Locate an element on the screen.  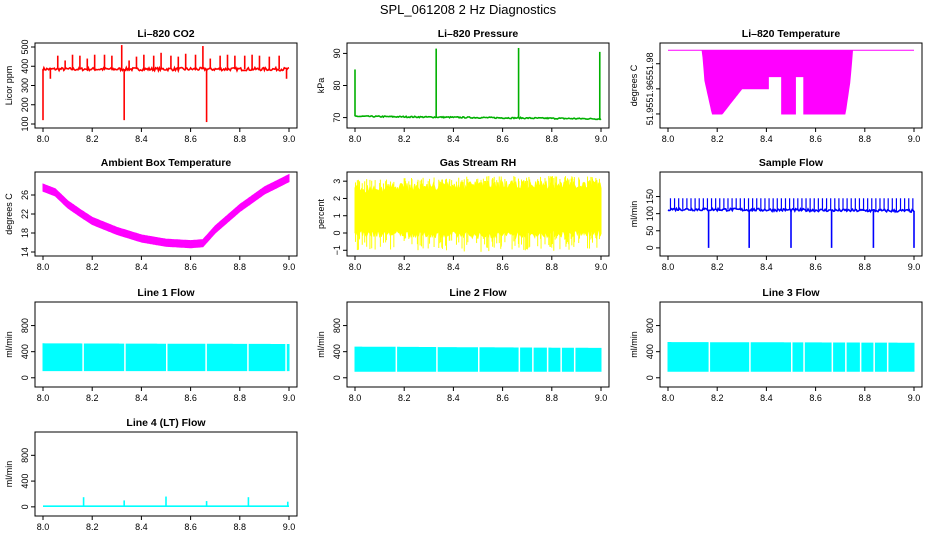
chart-title: Line 4 (LT) Flow is located at coordinates (166, 423).